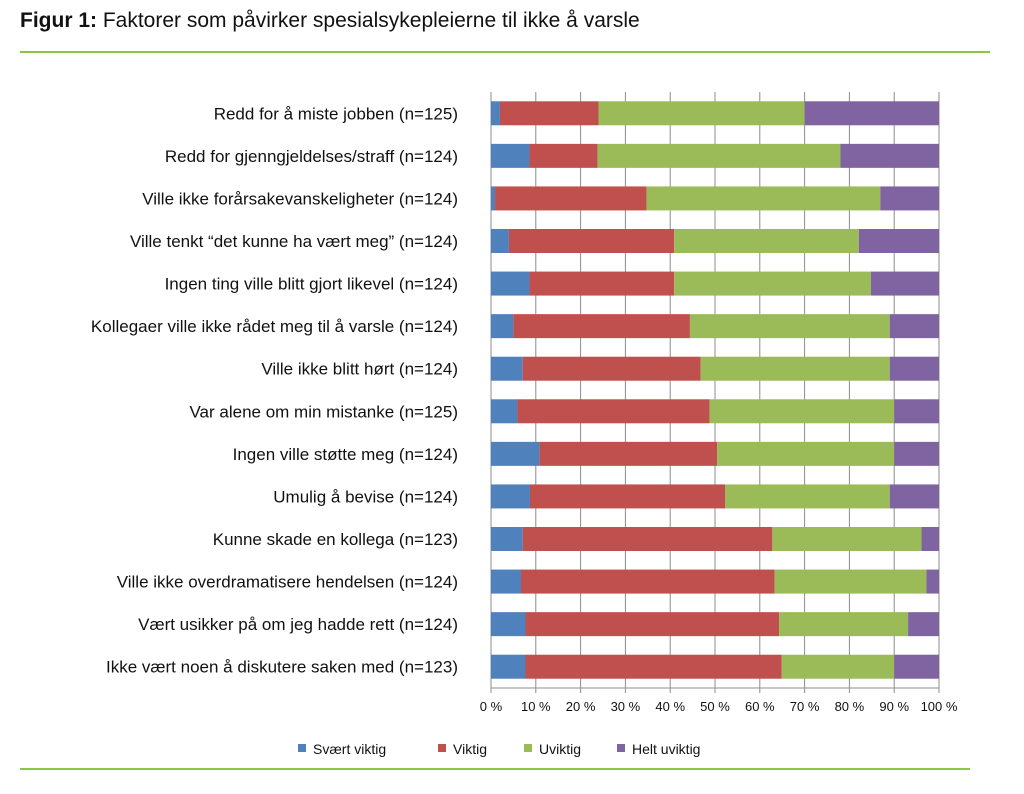 This screenshot has width=1024, height=794. What do you see at coordinates (58, 20) in the screenshot?
I see `figure-number: Figur 1:` at bounding box center [58, 20].